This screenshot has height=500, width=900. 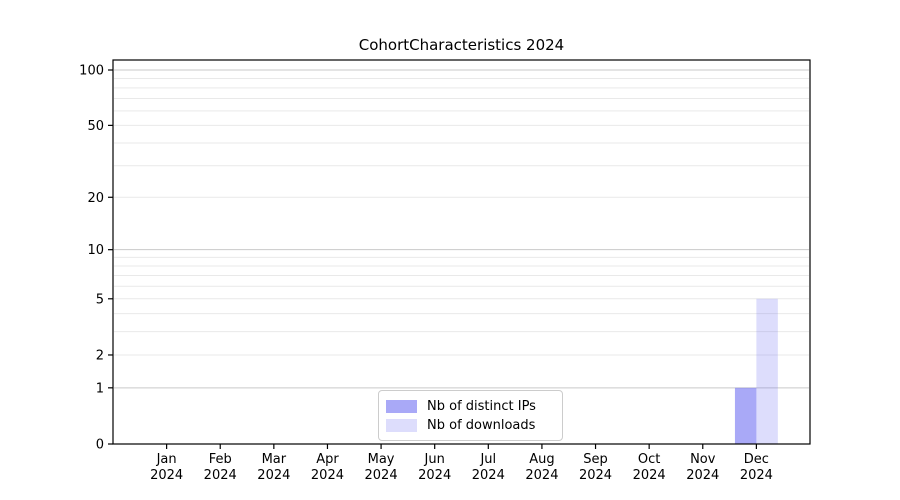 What do you see at coordinates (481, 406) in the screenshot?
I see `legend-label-distinct-ips: Nb of distinct IPs` at bounding box center [481, 406].